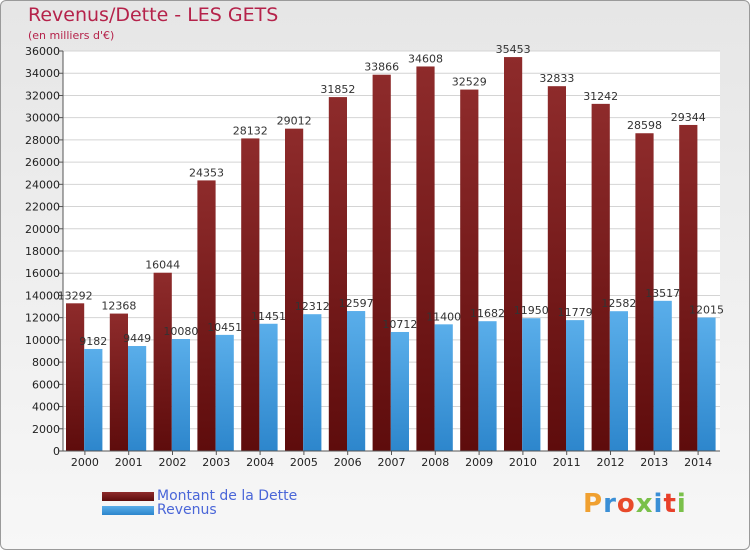 The height and width of the screenshot is (550, 750). Describe the element at coordinates (216, 462) in the screenshot. I see `x-tick-label: 2003` at that location.